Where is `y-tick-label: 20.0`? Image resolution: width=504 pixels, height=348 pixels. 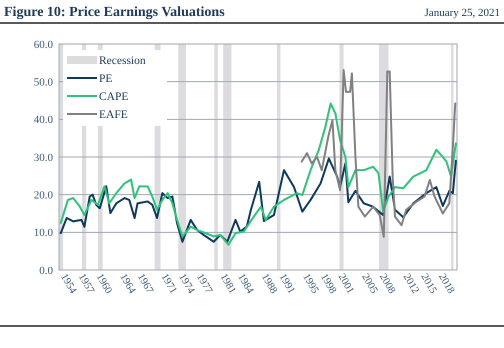
y-tick-label: 20.0 is located at coordinates (44, 196).